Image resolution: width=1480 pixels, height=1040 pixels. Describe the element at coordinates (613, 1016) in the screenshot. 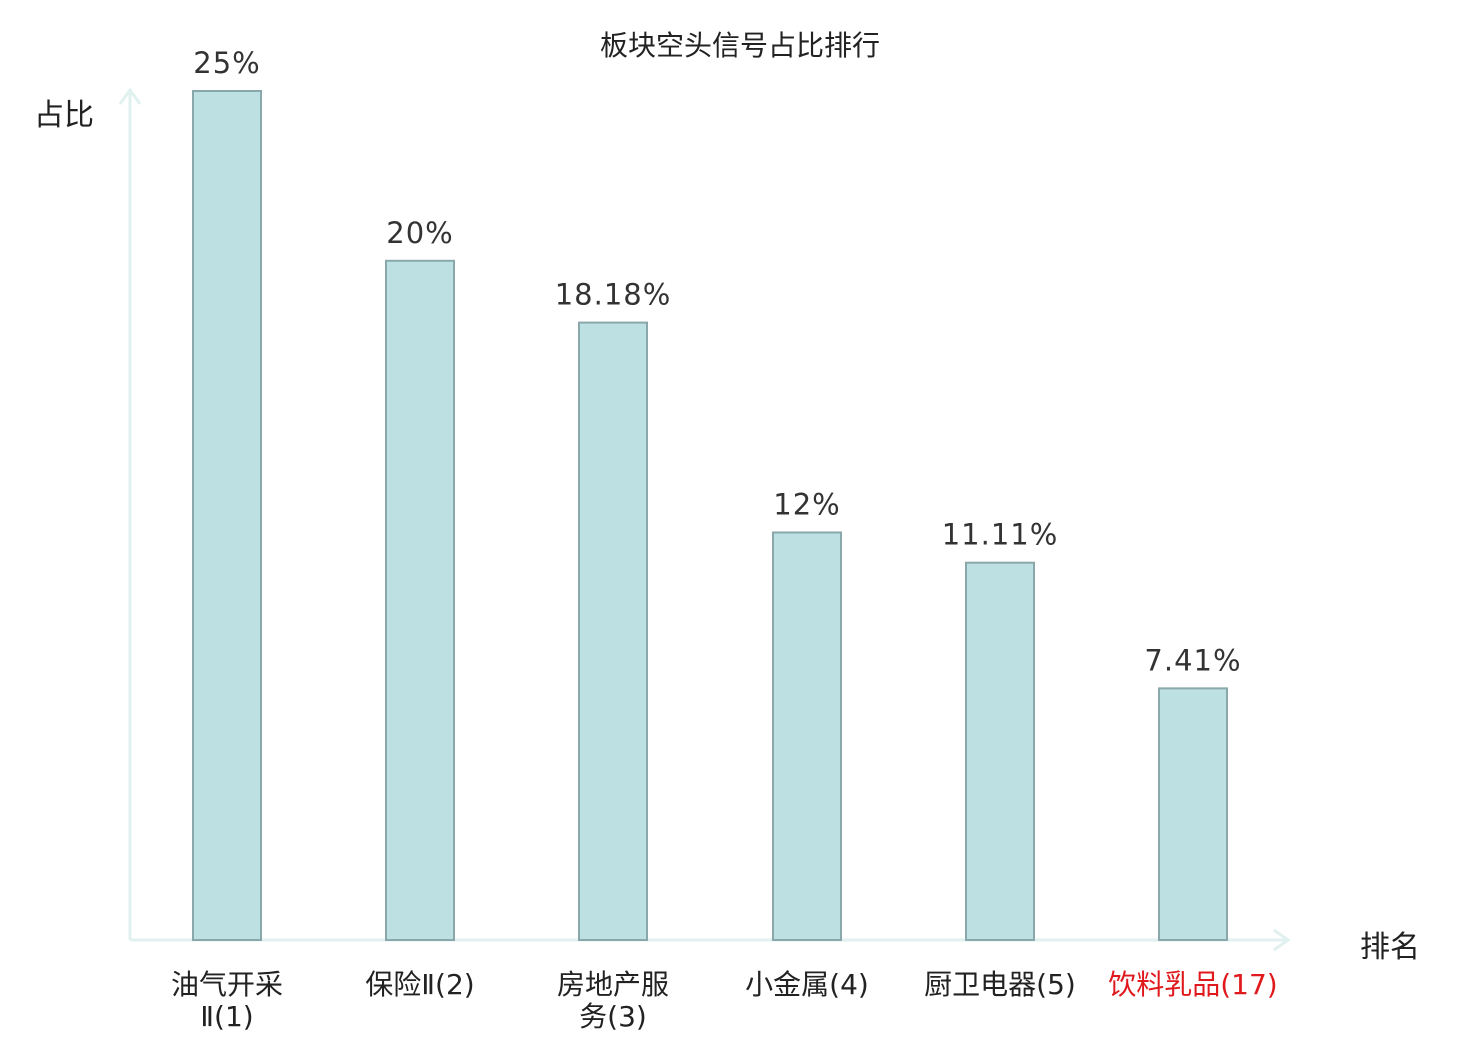

I see `x-tick-label-line2: 务(3)` at that location.